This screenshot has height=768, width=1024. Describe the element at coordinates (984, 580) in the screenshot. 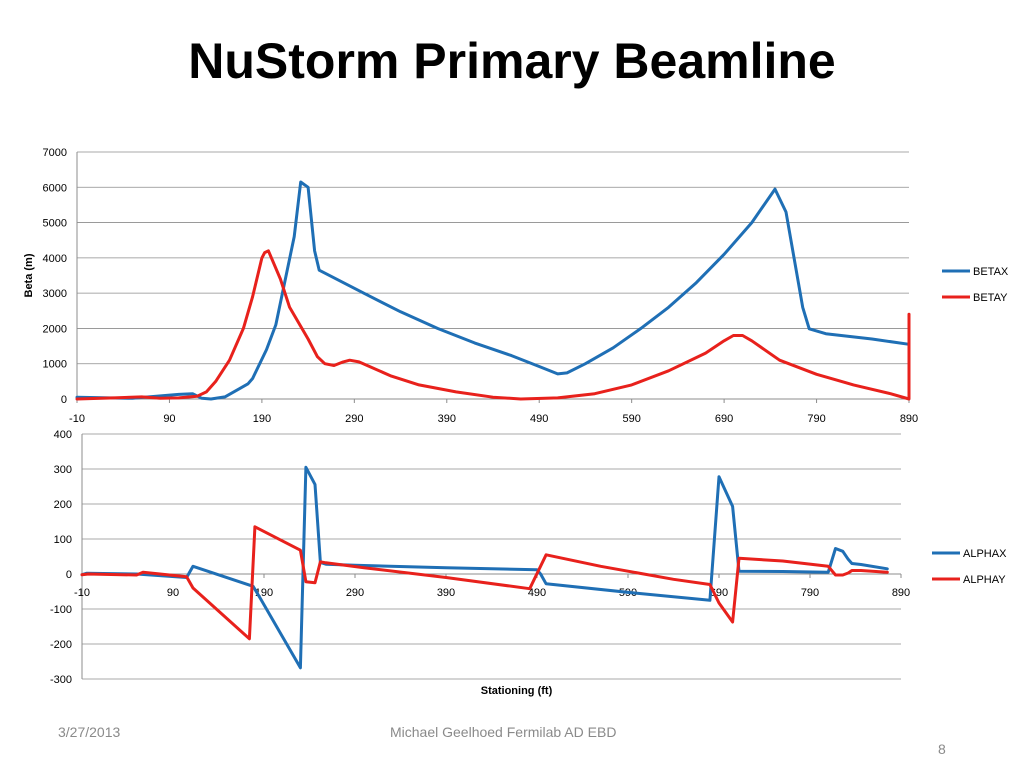

I see `chart2-legend-label-alphay: ALPHAY` at that location.